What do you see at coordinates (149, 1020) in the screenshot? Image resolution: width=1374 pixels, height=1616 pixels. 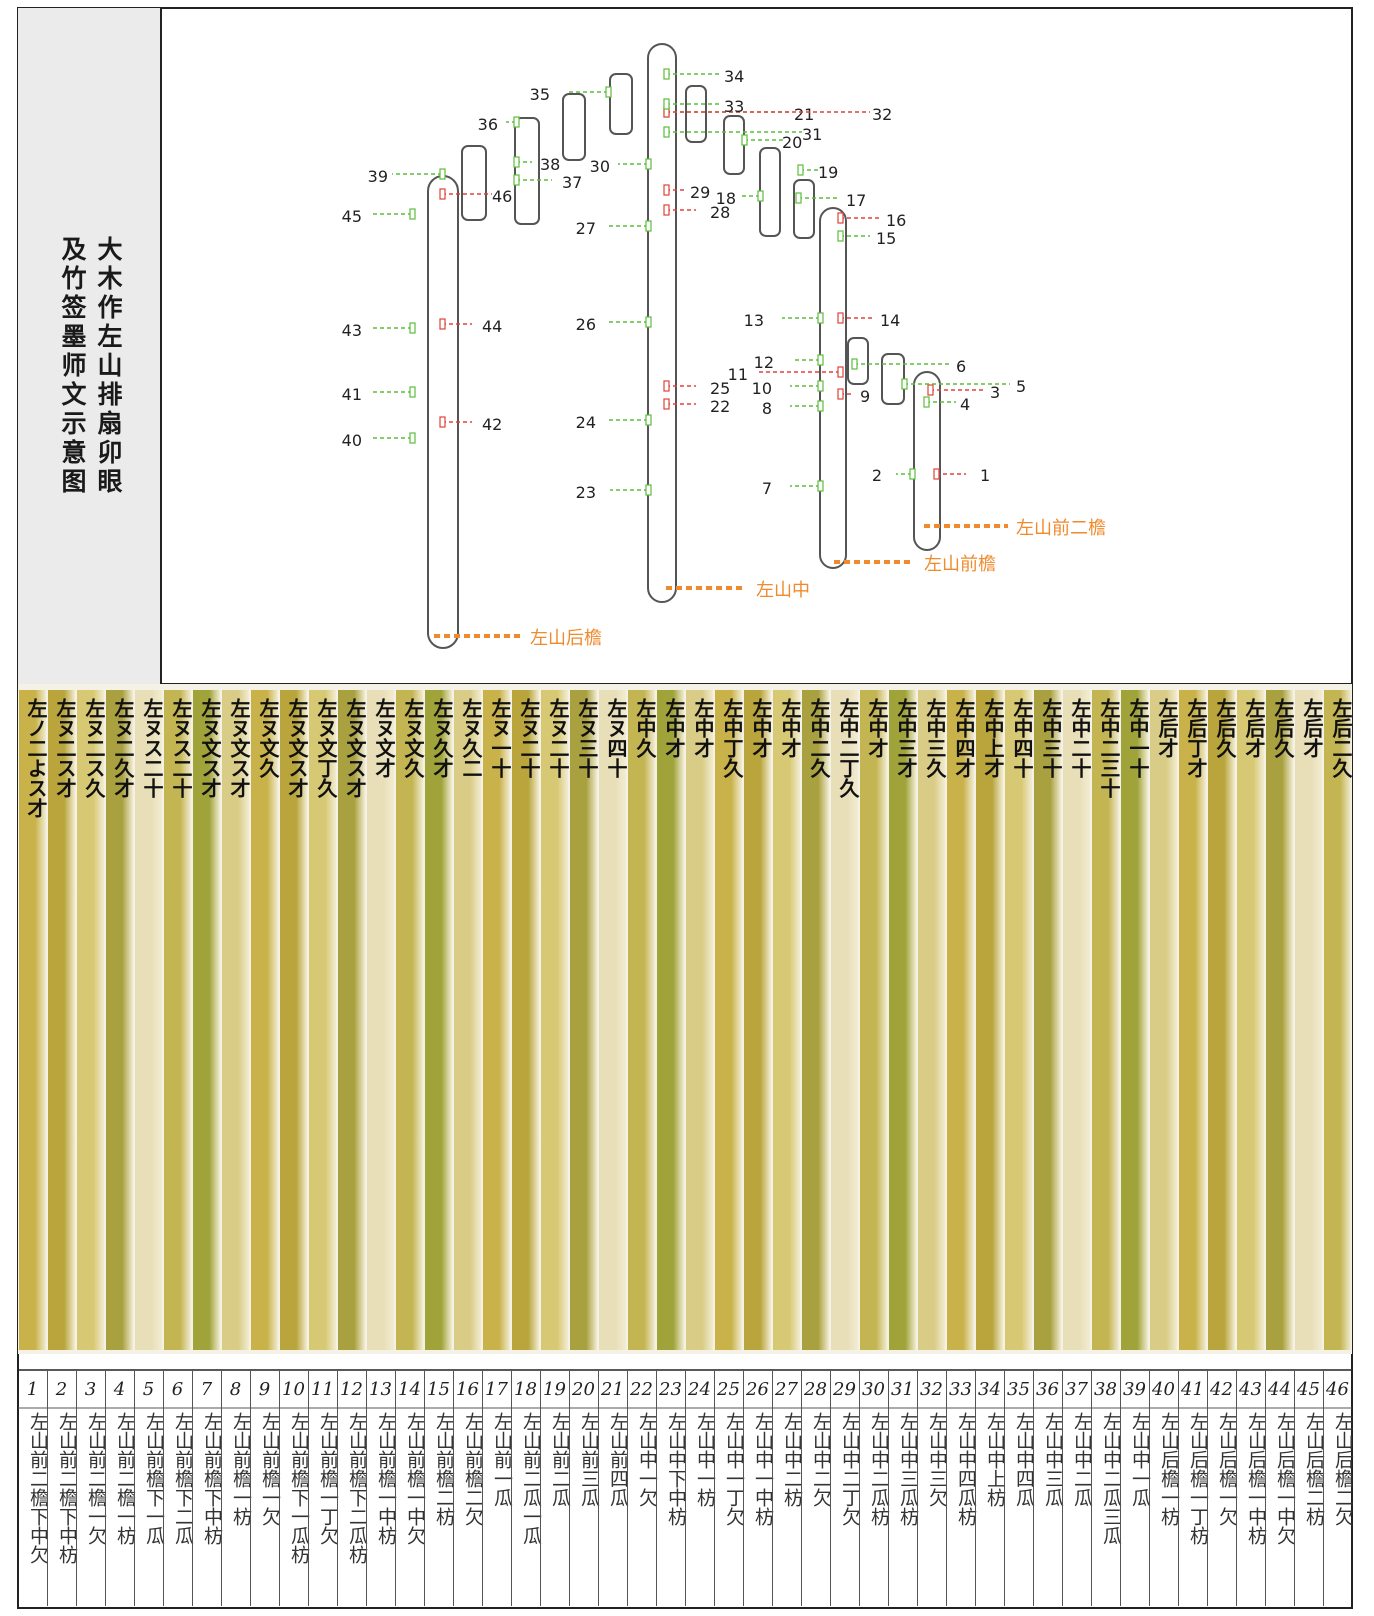 I see `bamboo-slat: 左ヌス二十` at bounding box center [149, 1020].